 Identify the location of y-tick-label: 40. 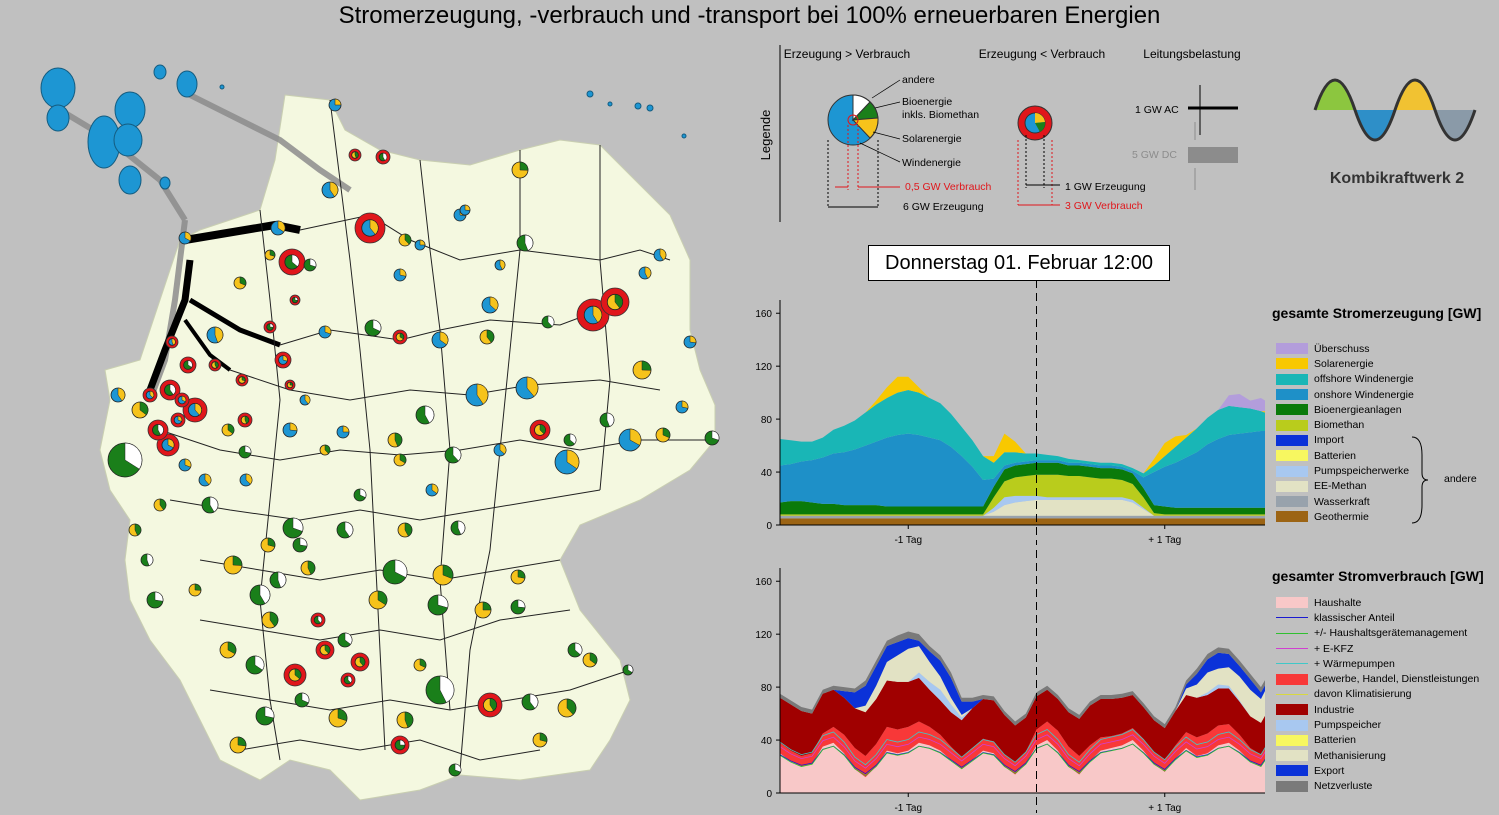
(767, 473).